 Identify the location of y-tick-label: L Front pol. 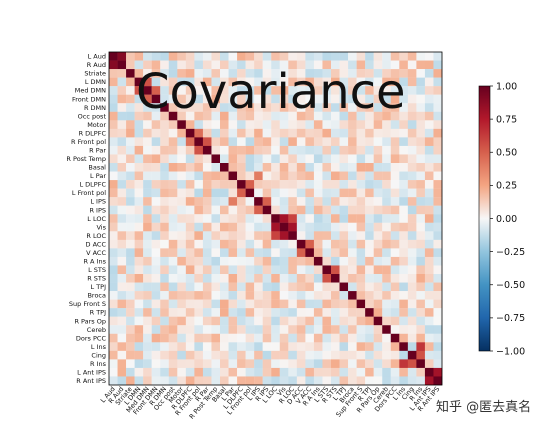
(89, 193).